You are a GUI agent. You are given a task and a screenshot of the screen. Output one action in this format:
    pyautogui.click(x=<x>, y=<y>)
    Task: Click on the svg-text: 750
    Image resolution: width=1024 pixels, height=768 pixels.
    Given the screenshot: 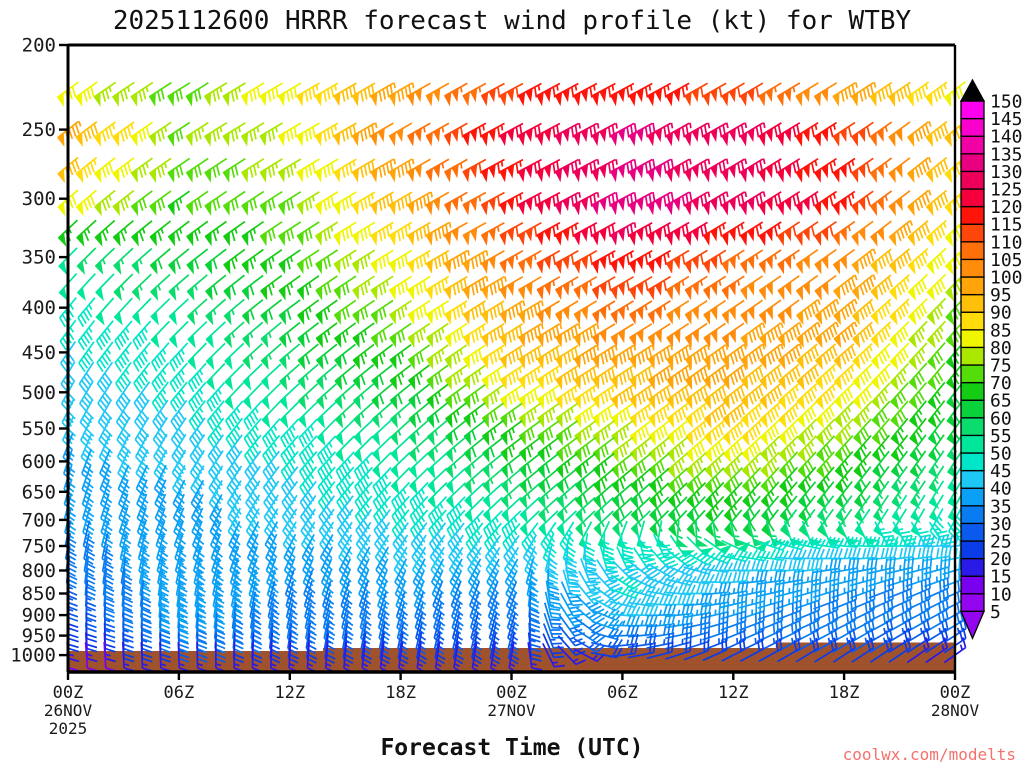 What is the action you would take?
    pyautogui.click(x=39, y=547)
    